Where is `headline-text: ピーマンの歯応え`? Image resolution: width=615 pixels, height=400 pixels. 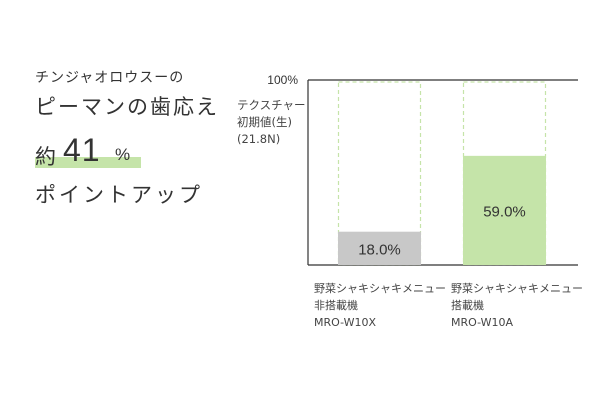
headline-text: ピーマンの歯応え is located at coordinates (127, 107).